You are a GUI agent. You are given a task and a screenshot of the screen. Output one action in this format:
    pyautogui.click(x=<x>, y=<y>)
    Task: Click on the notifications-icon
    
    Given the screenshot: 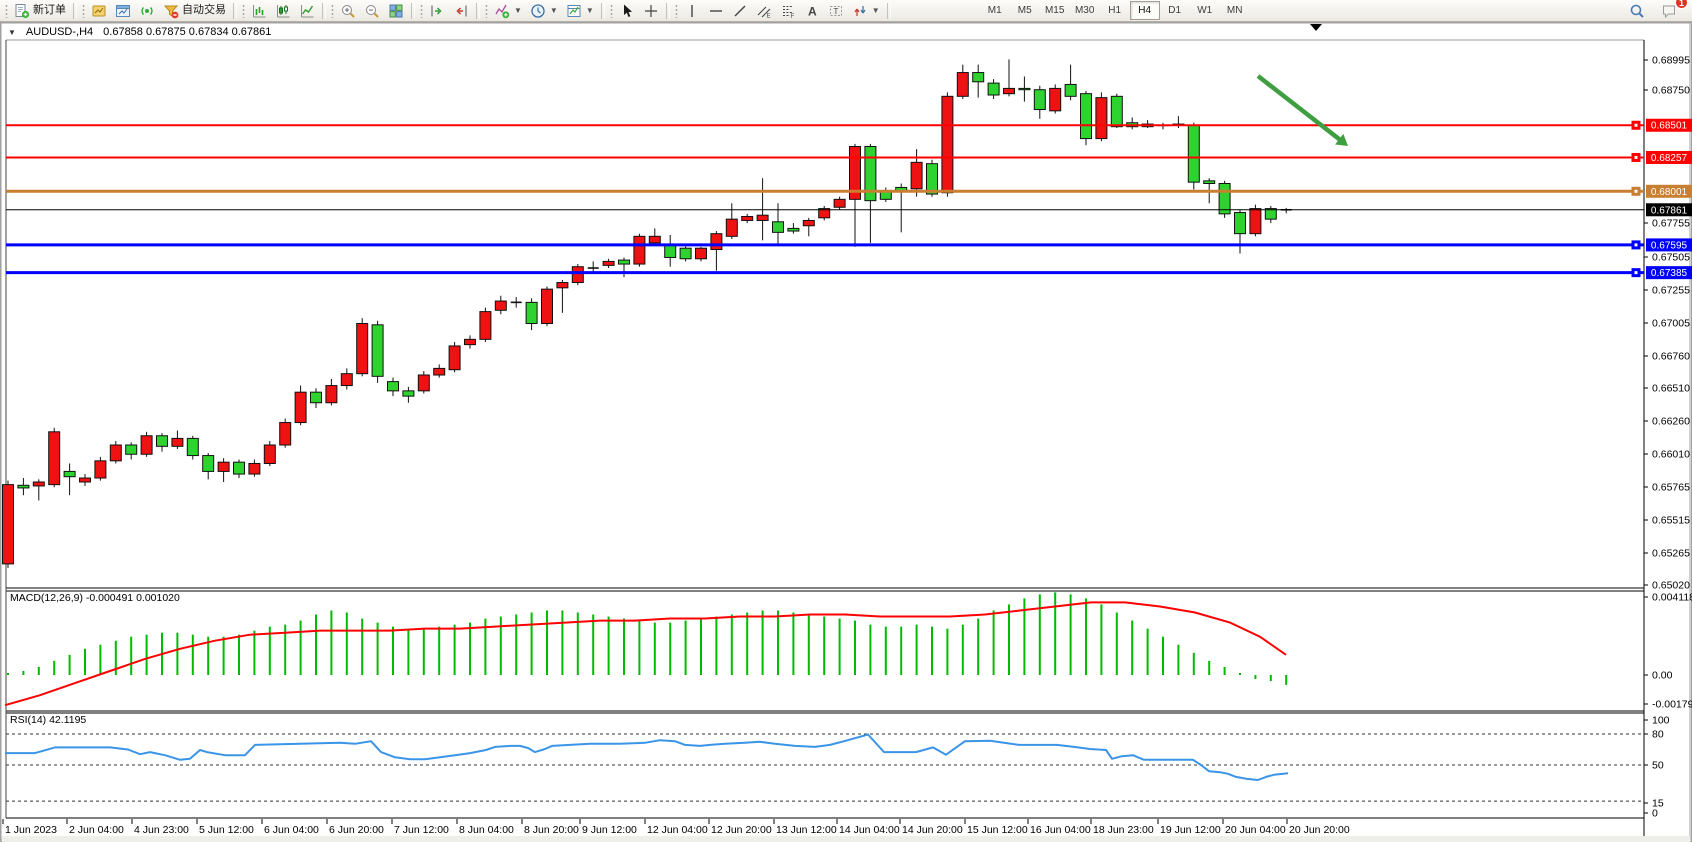 What is the action you would take?
    pyautogui.click(x=1669, y=11)
    